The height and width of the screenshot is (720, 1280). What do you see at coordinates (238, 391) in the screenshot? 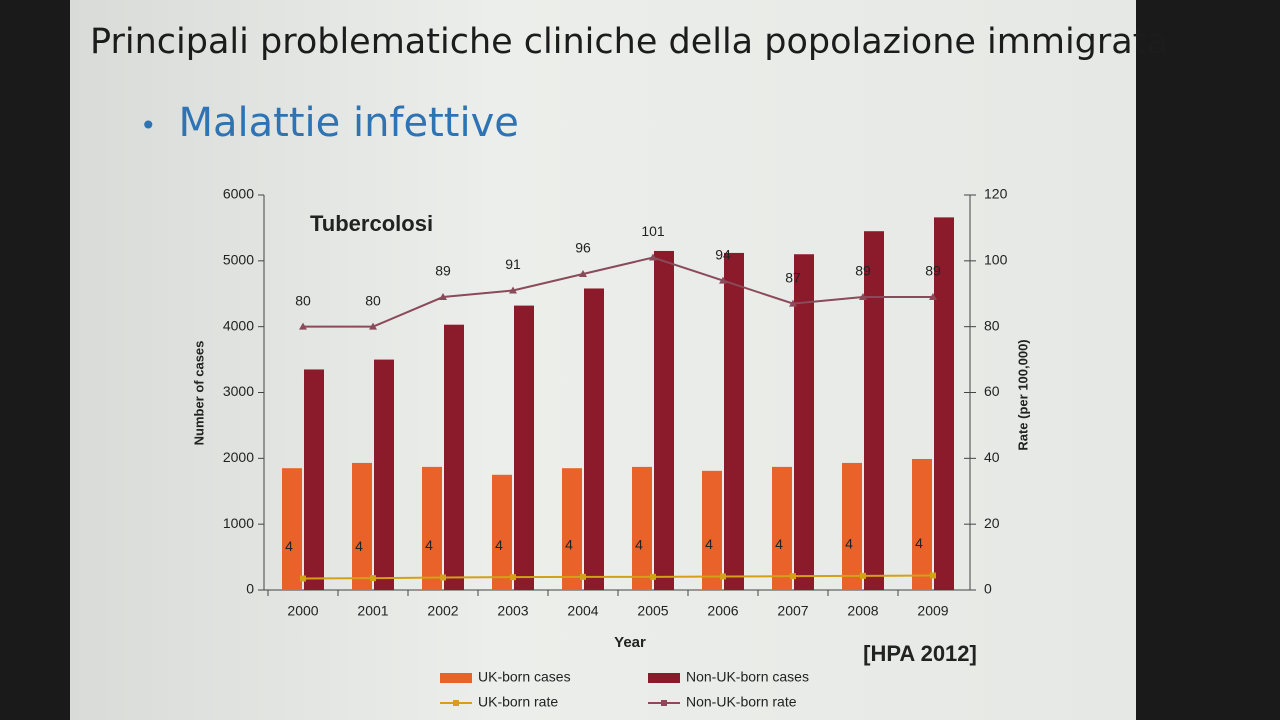
I see `y-tick-label: 3000` at bounding box center [238, 391].